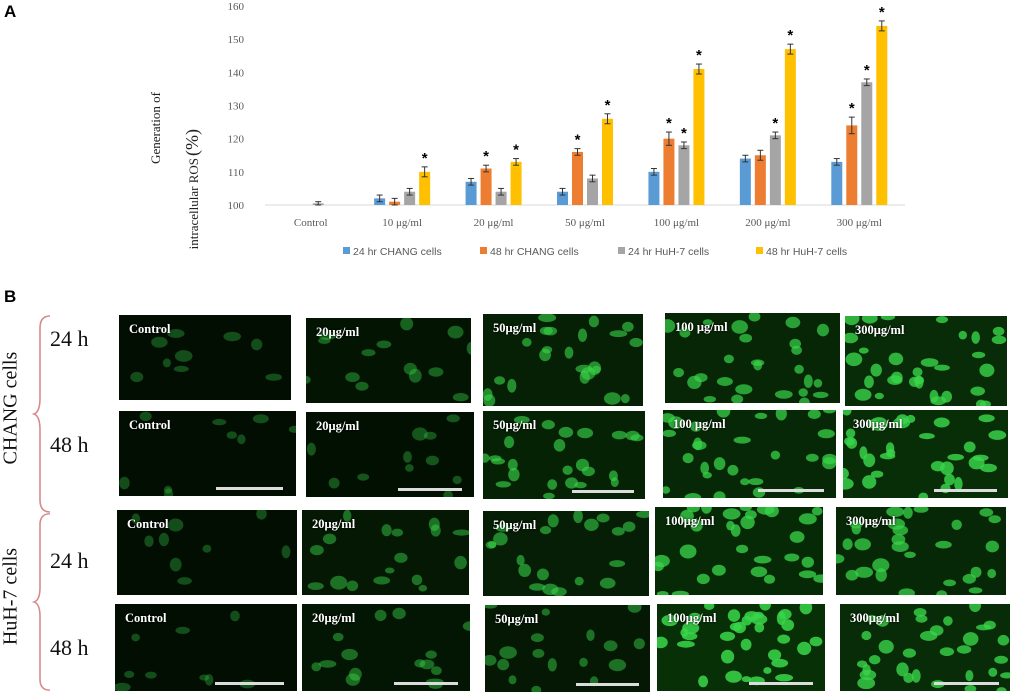 Image resolution: width=1010 pixels, height=697 pixels. I want to click on y-tick-label: 140, so click(236, 73).